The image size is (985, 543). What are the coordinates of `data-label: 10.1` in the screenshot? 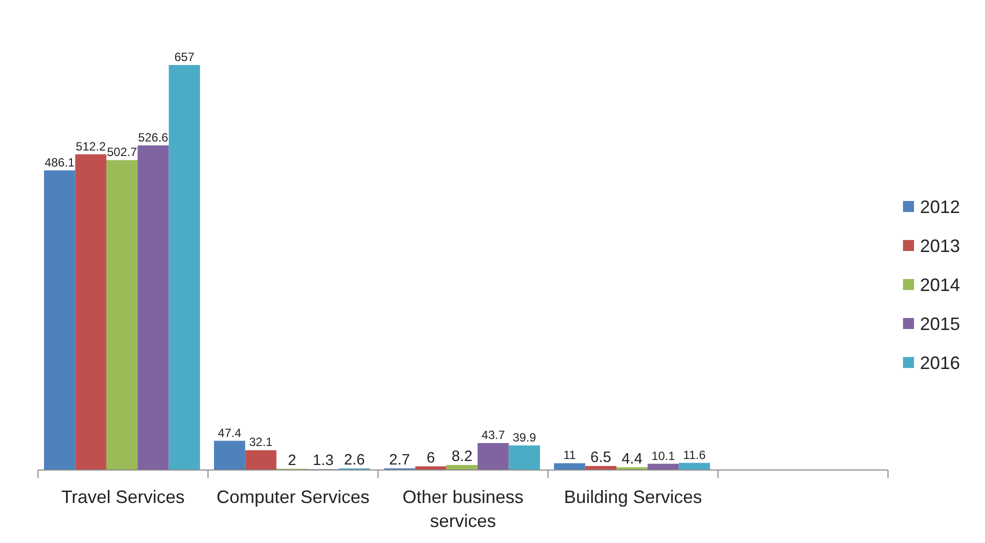 It's located at (664, 455).